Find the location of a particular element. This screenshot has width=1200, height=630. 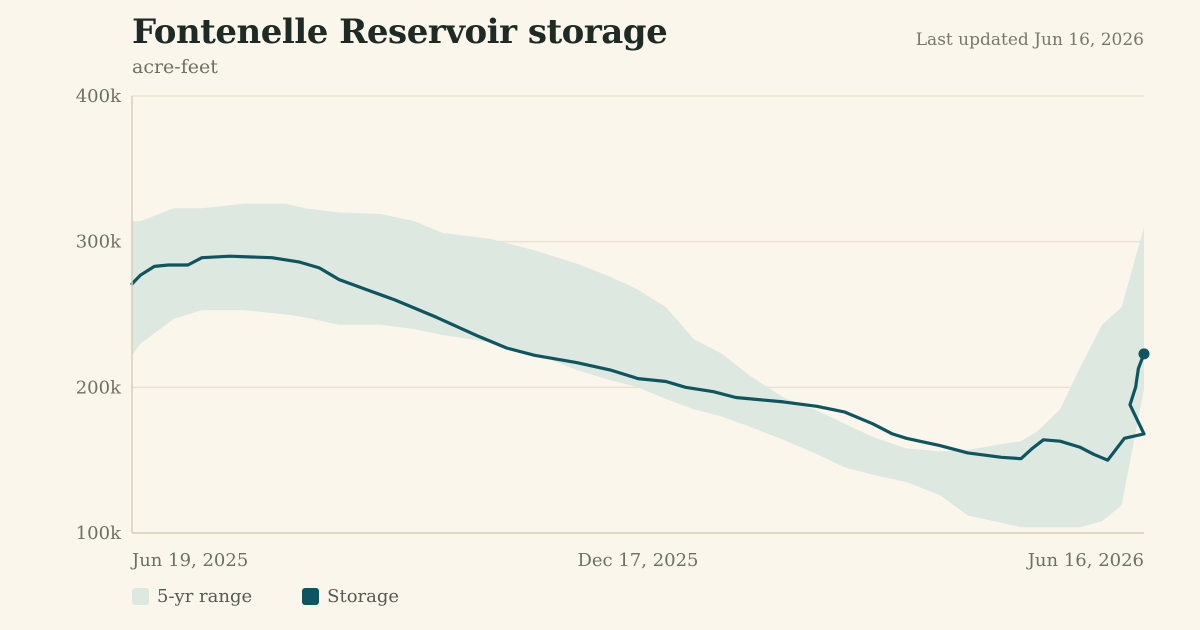

x-tick-label-0: Jun 19, 2025 is located at coordinates (189, 560).